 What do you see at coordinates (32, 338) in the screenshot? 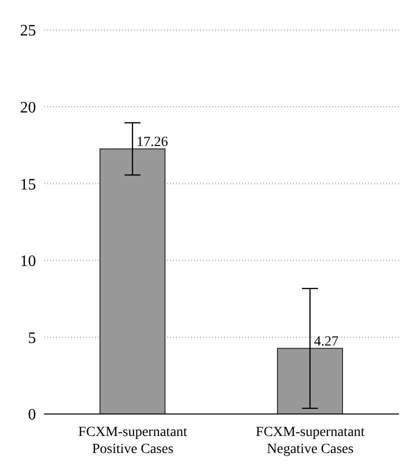
I see `y-tick-label: 5` at bounding box center [32, 338].